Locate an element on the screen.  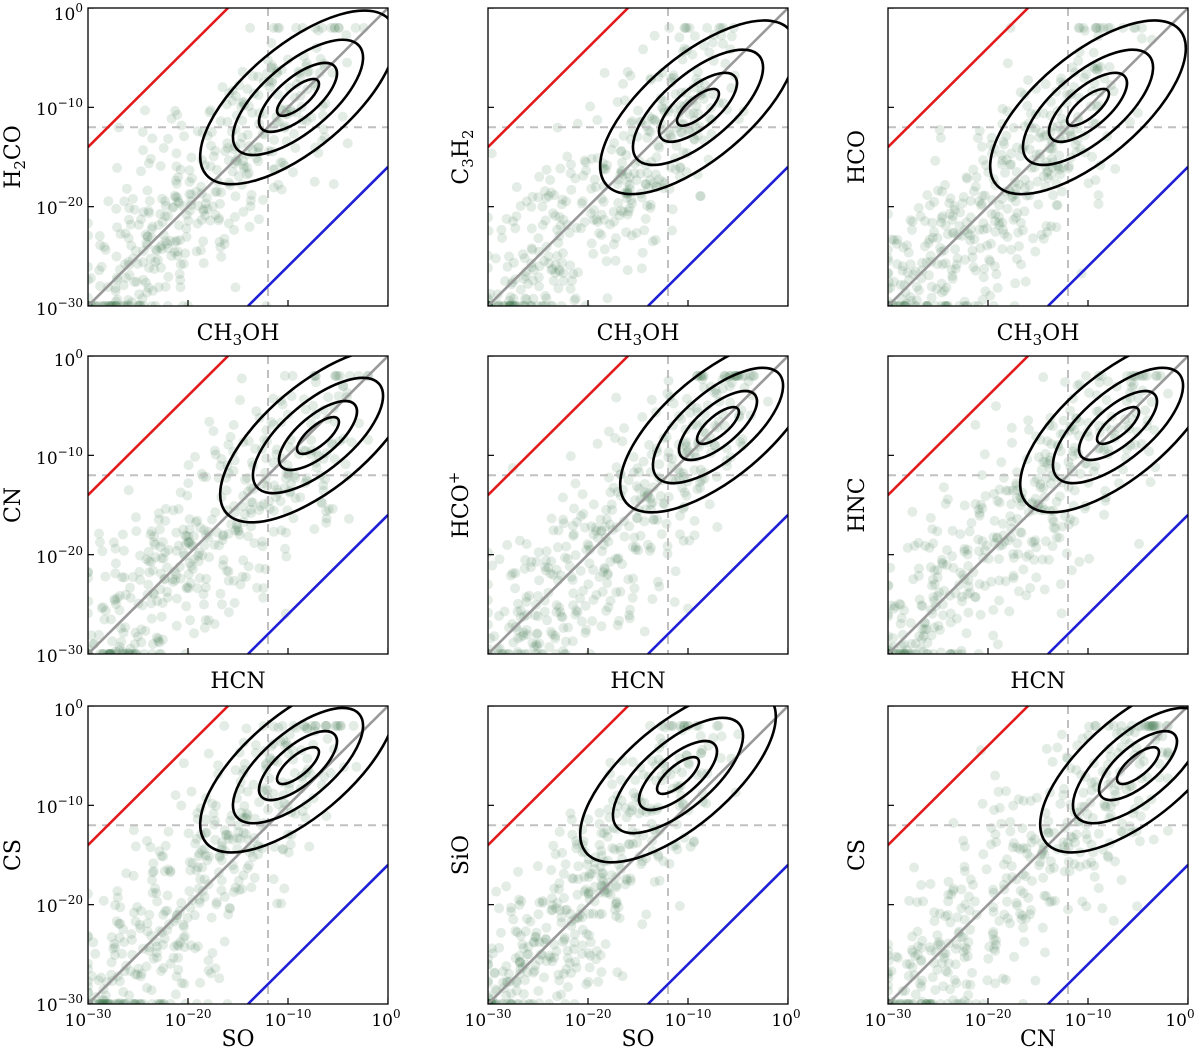
y-tick-label: 10−20 is located at coordinates (59, 207).